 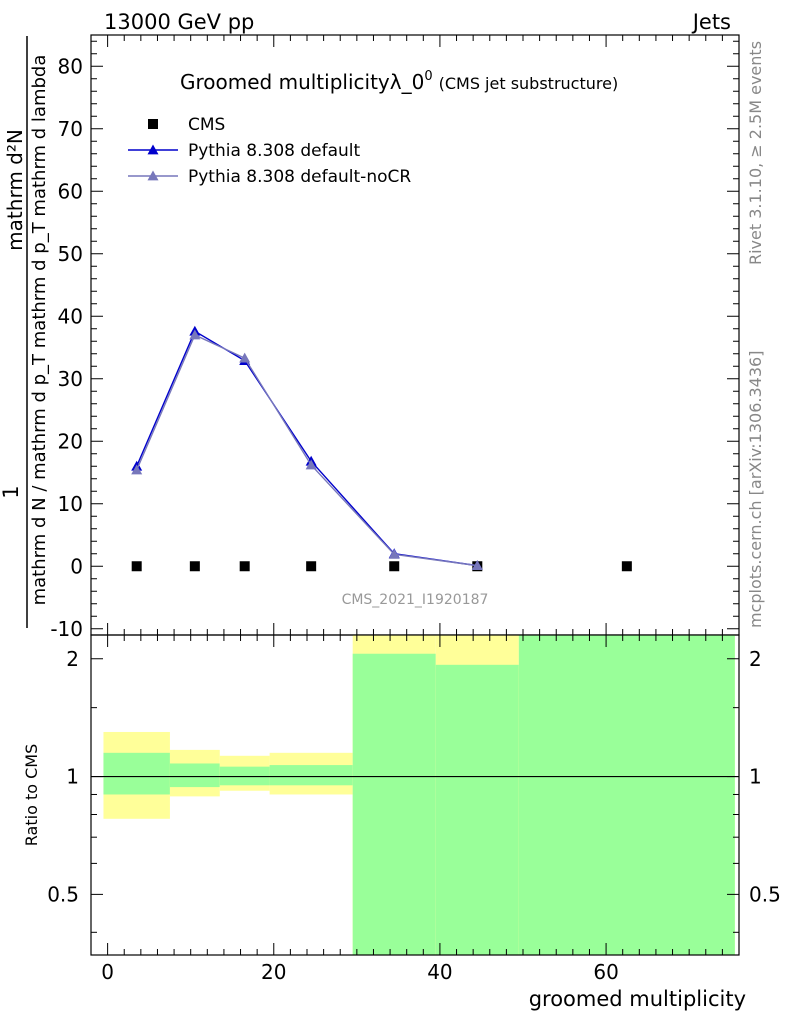 What do you see at coordinates (755, 777) in the screenshot?
I see `ratio-y-tick-label-right: 1` at bounding box center [755, 777].